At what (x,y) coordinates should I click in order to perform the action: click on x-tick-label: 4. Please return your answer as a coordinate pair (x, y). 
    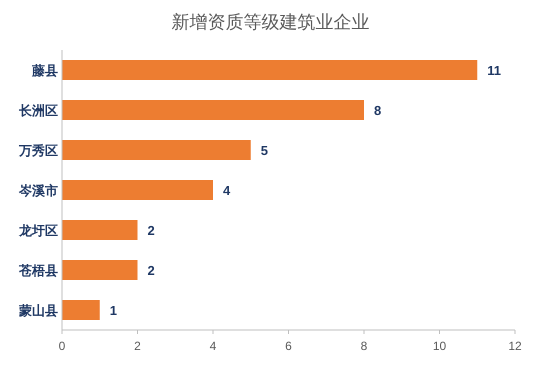
    Looking at the image, I should click on (213, 346).